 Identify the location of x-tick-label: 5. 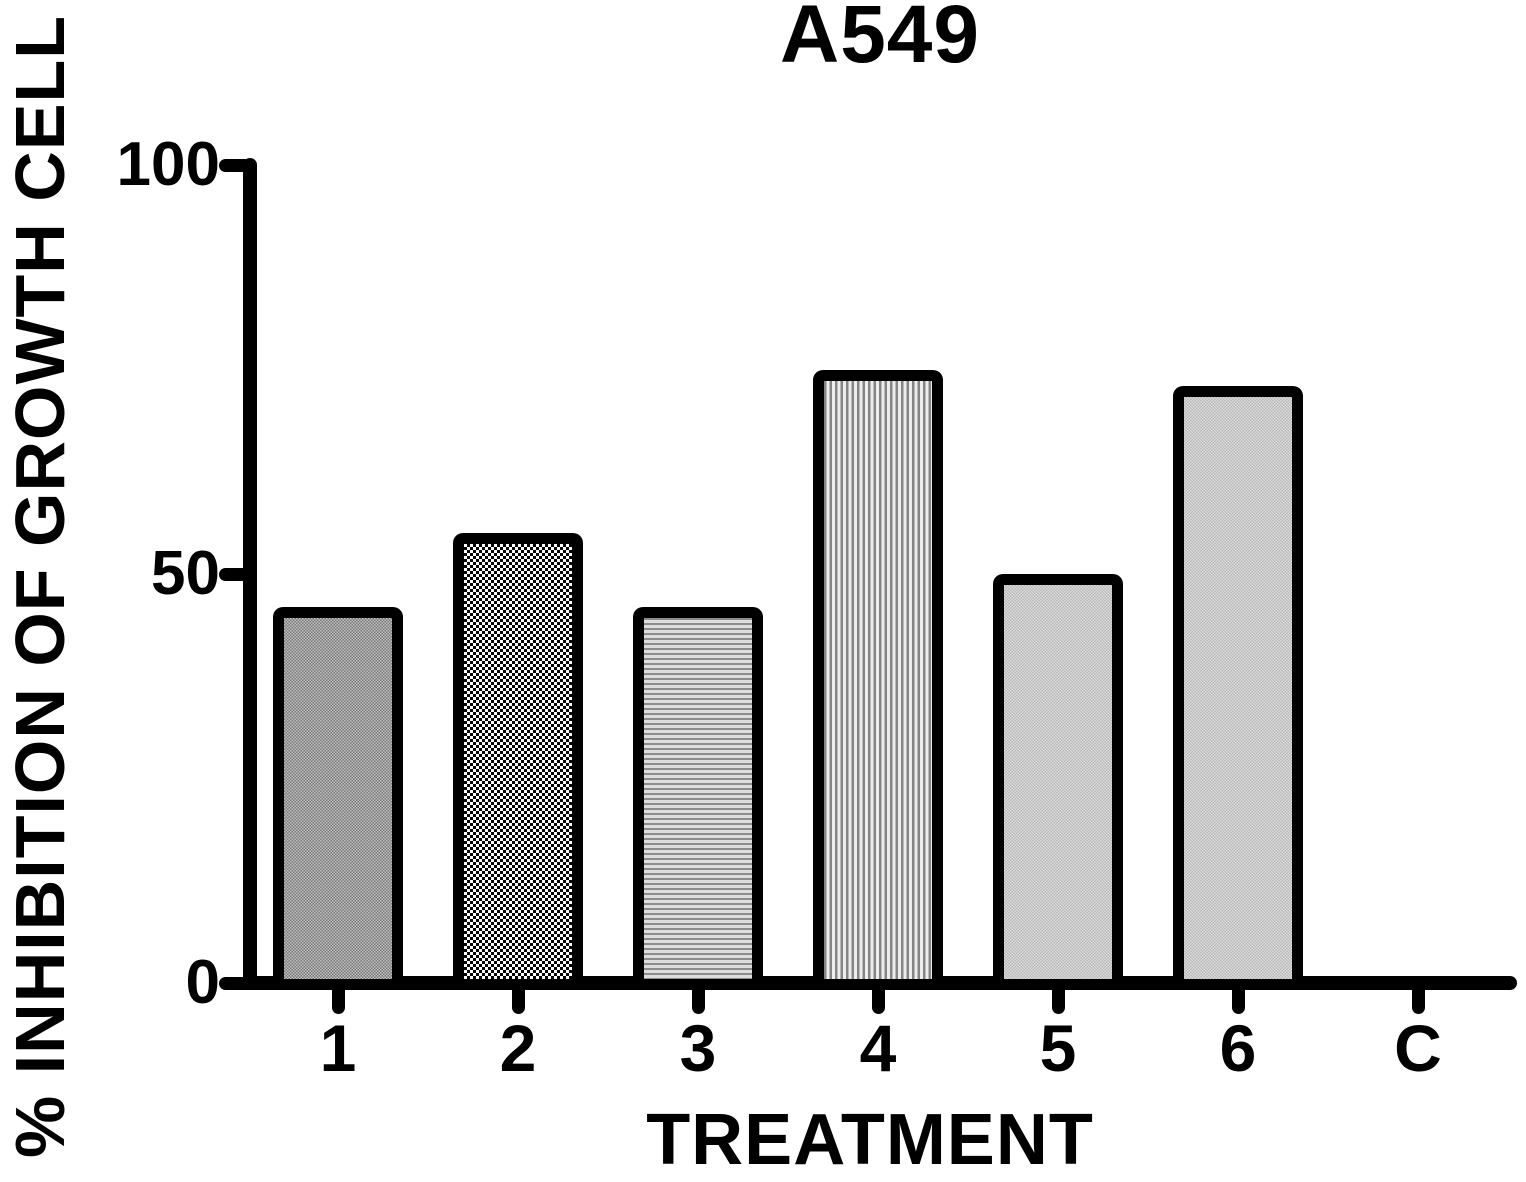
(1058, 1048).